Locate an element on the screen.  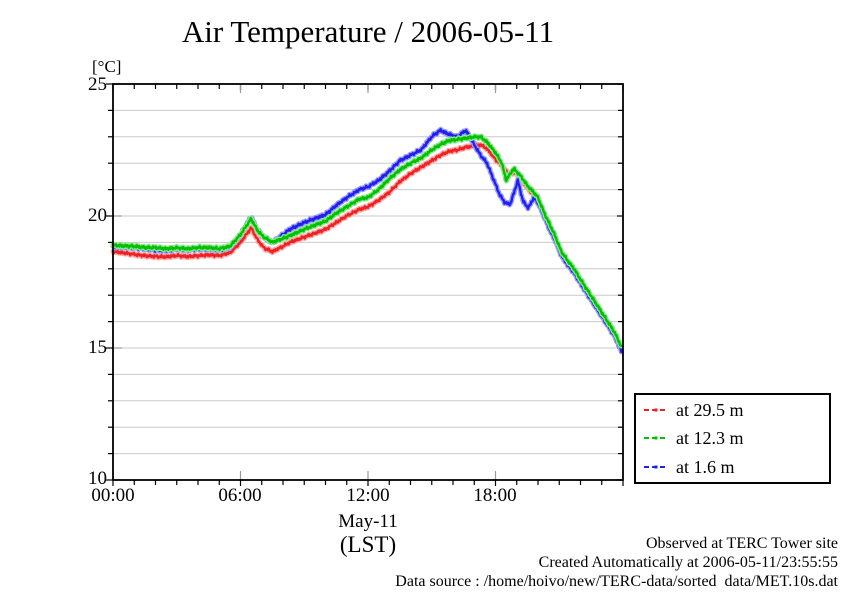
legend-label: at 29.5 m is located at coordinates (710, 410).